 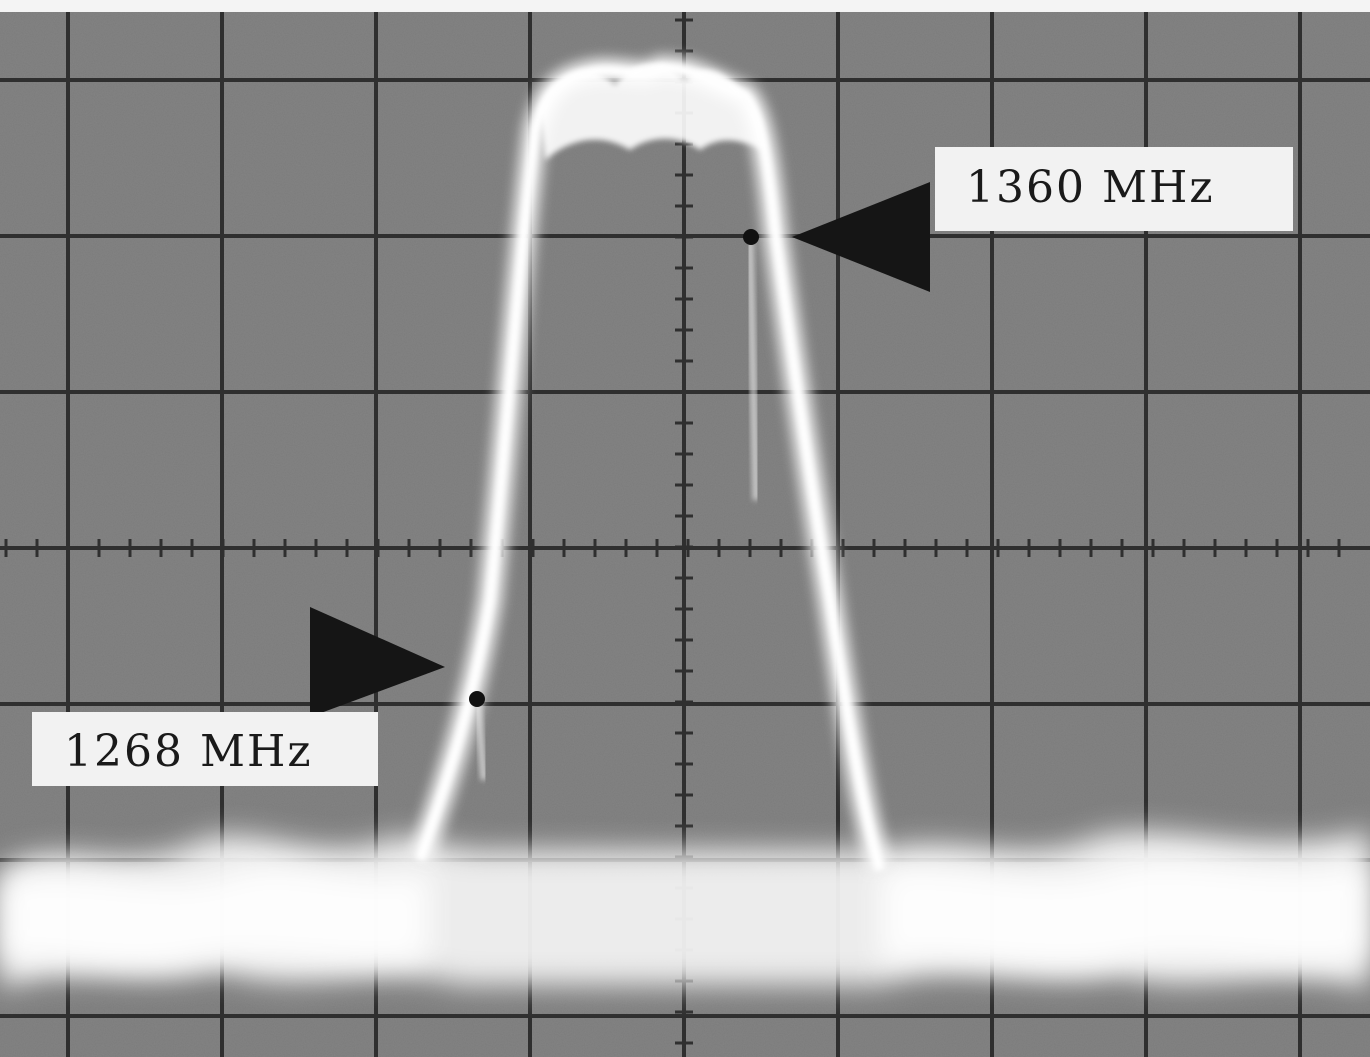 What do you see at coordinates (751, 237) in the screenshot?
I see `upper-marker-dot` at bounding box center [751, 237].